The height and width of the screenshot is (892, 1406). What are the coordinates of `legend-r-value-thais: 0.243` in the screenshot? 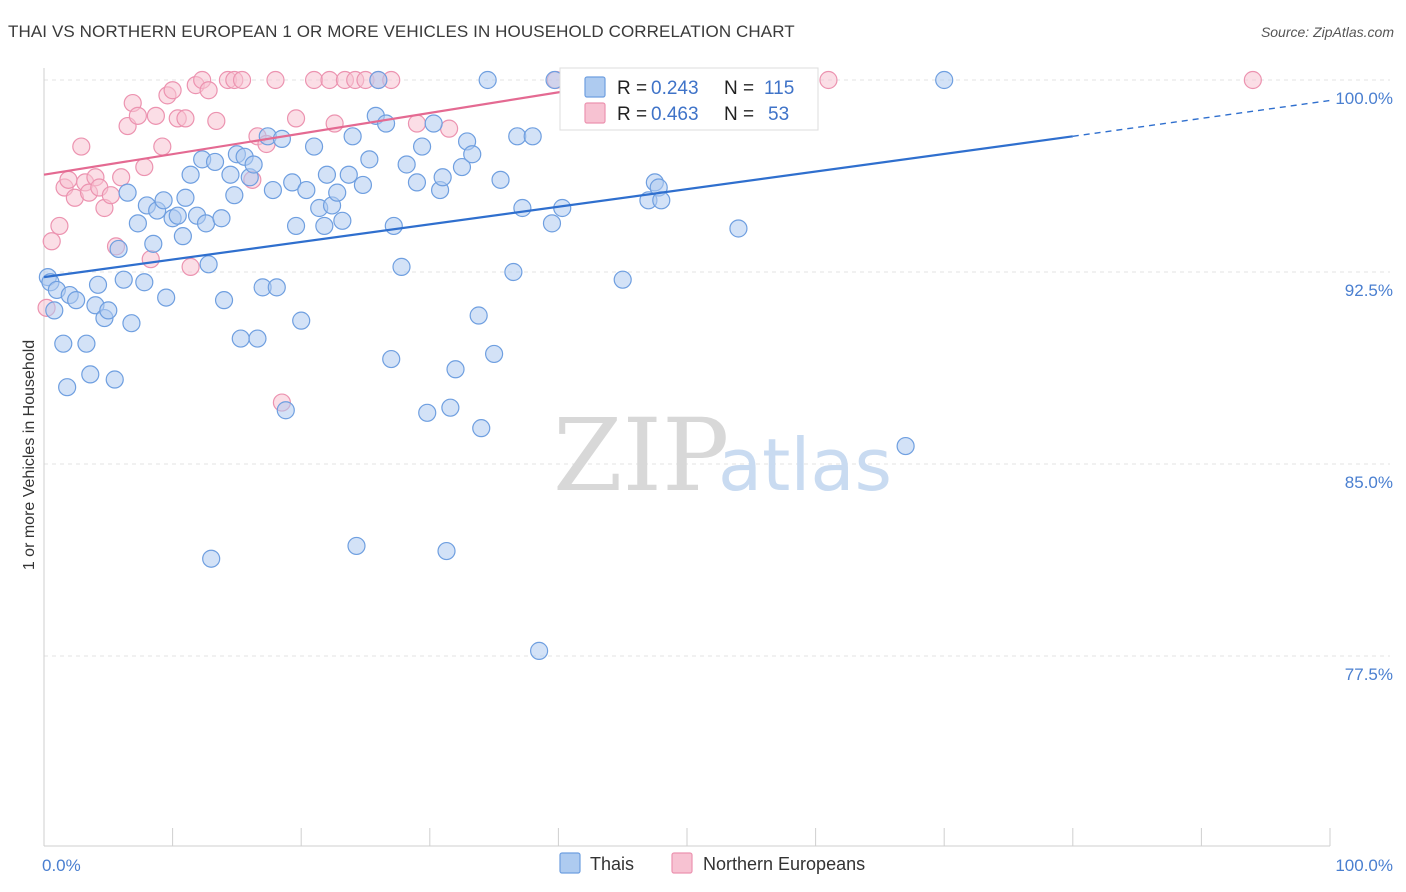 It's located at (675, 88).